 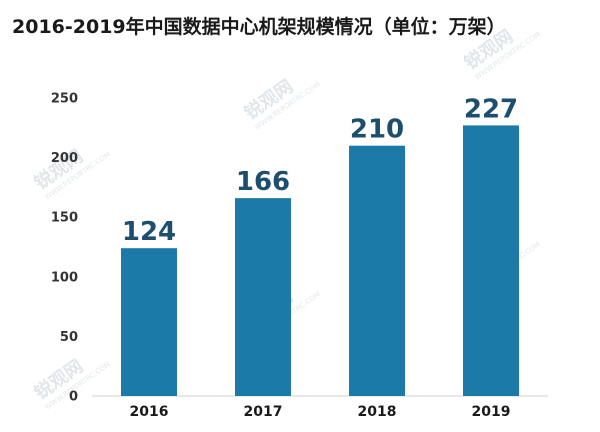 I want to click on data-label-2018: 210, so click(x=377, y=130).